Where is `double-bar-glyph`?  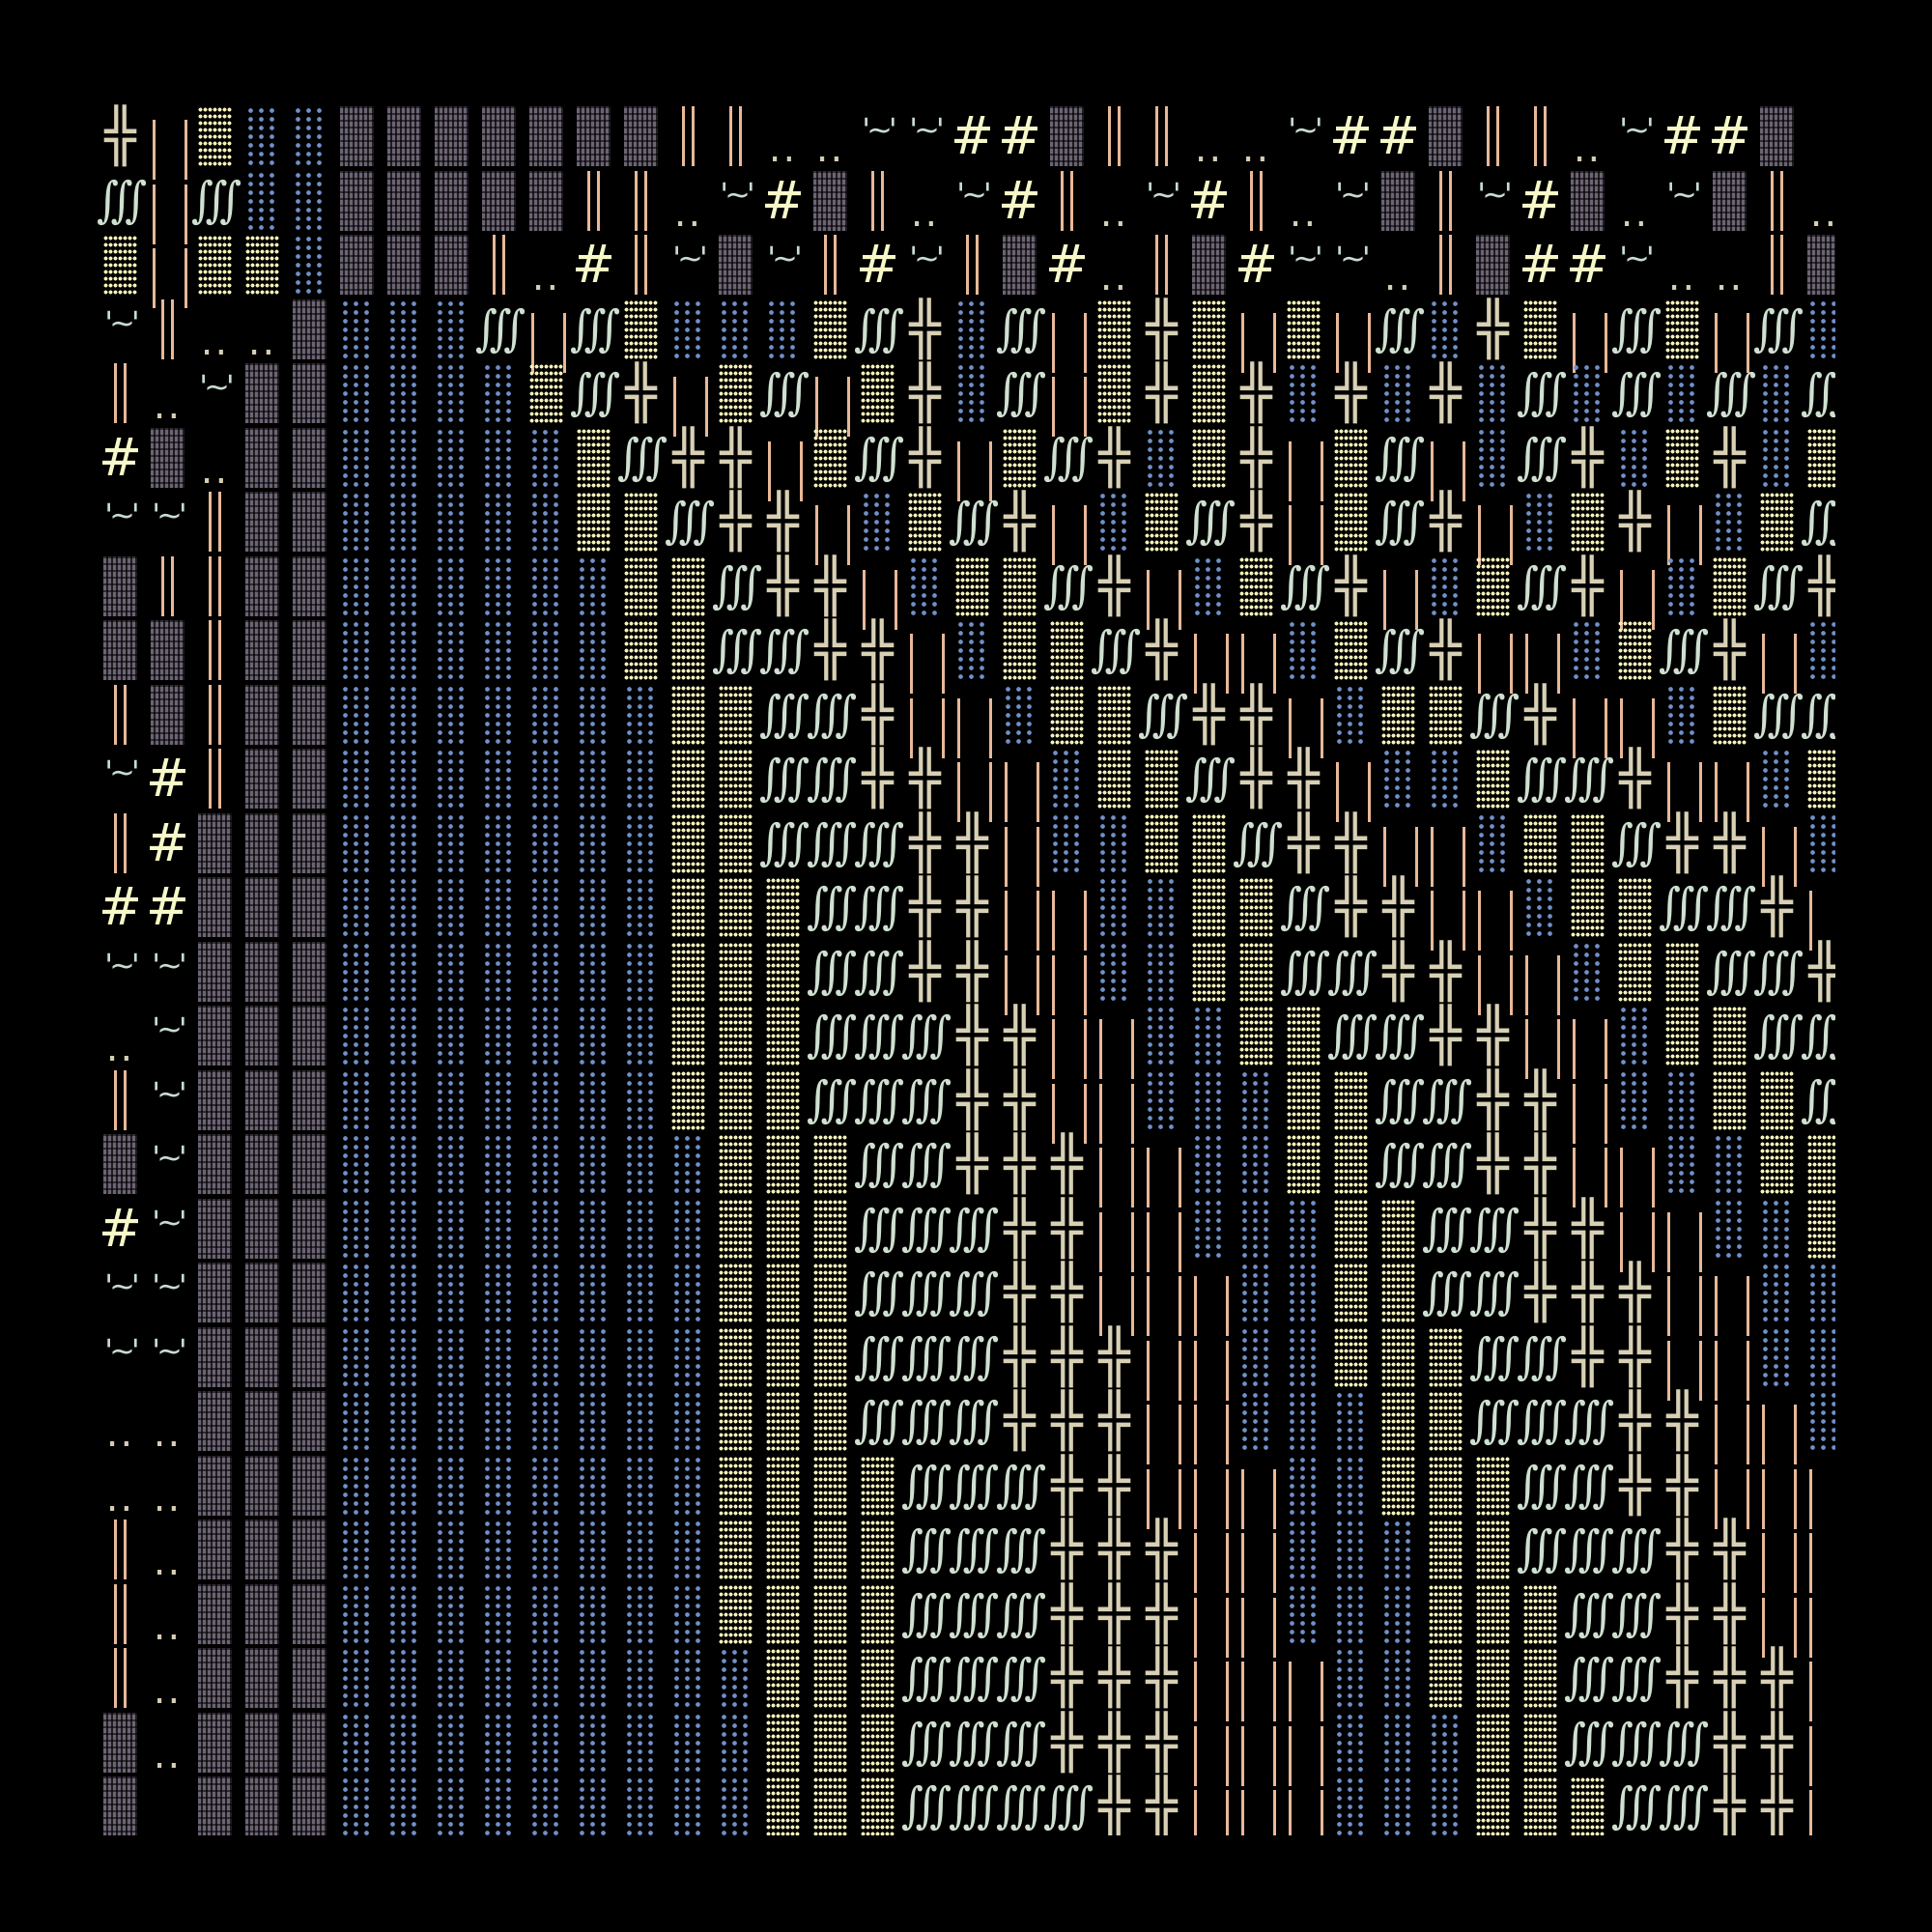 double-bar-glyph is located at coordinates (120, 715).